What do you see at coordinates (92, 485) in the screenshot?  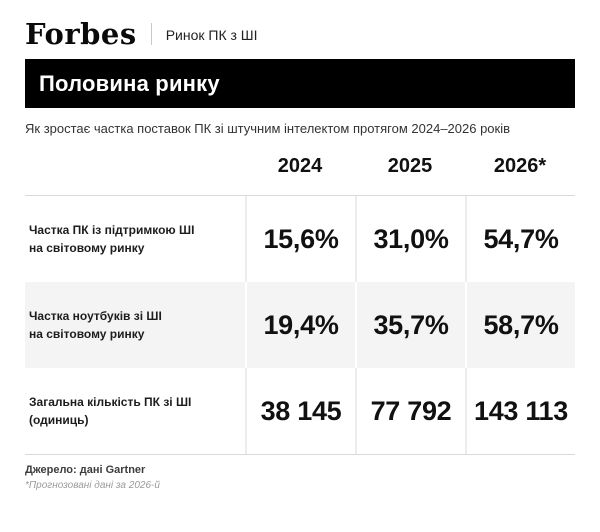 I see `forecast-footnote: *Прогнозовані дані за 2026-й` at bounding box center [92, 485].